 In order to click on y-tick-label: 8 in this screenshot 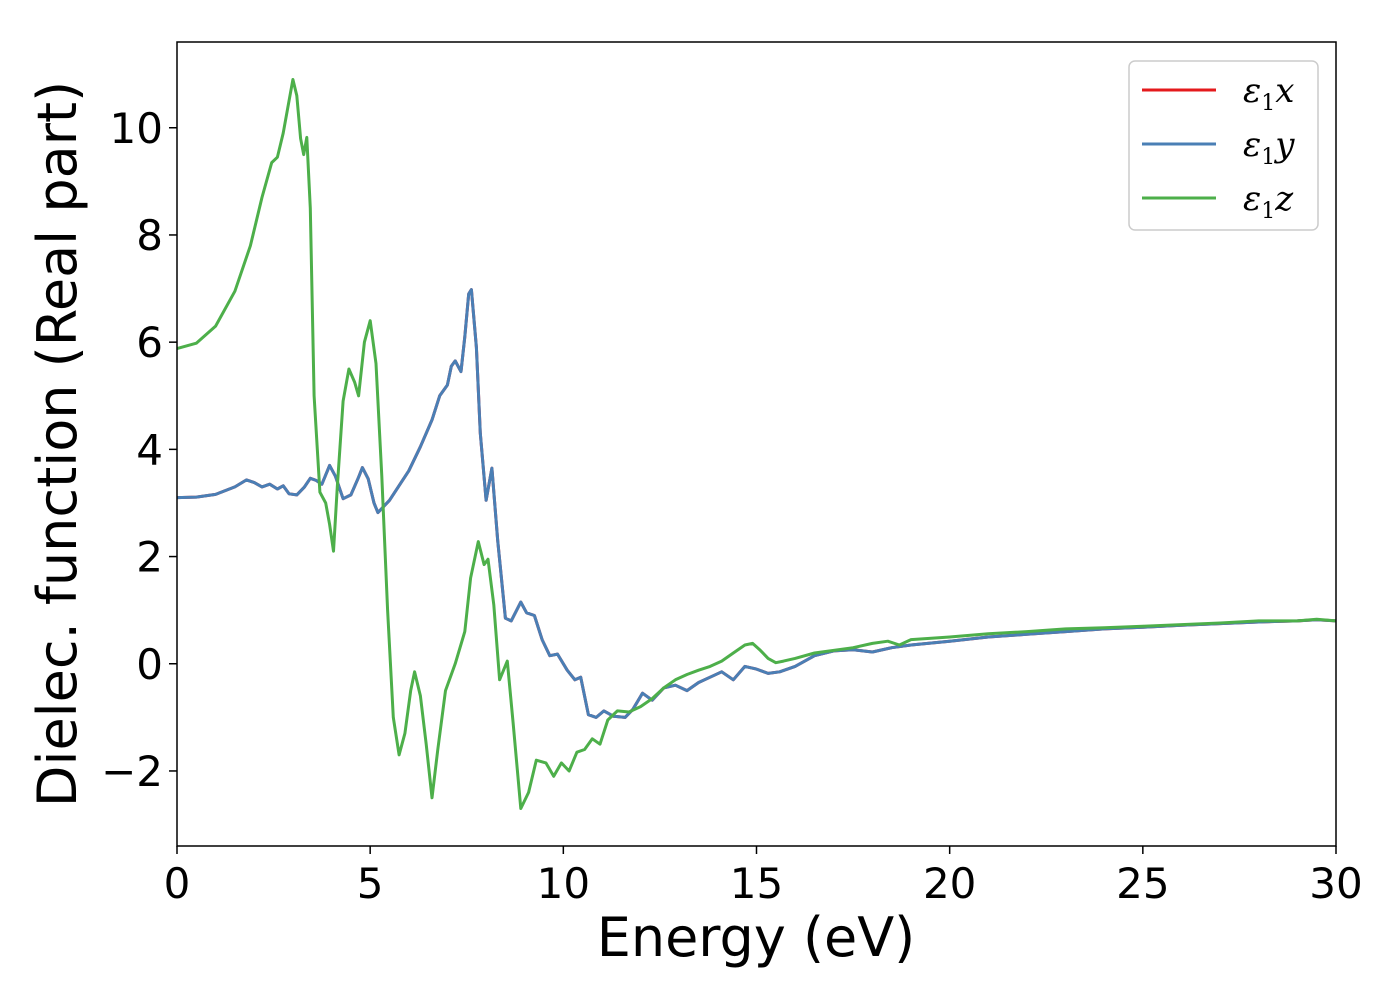, I will do `click(149, 235)`.